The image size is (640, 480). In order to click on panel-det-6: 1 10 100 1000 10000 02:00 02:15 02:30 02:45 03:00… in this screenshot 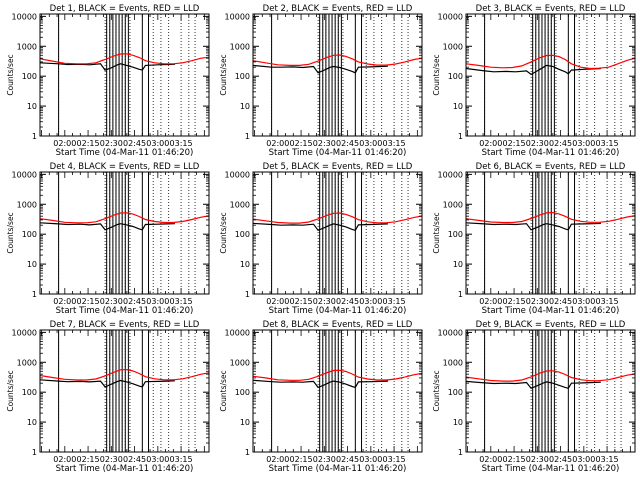, I will do `click(534, 239)`.